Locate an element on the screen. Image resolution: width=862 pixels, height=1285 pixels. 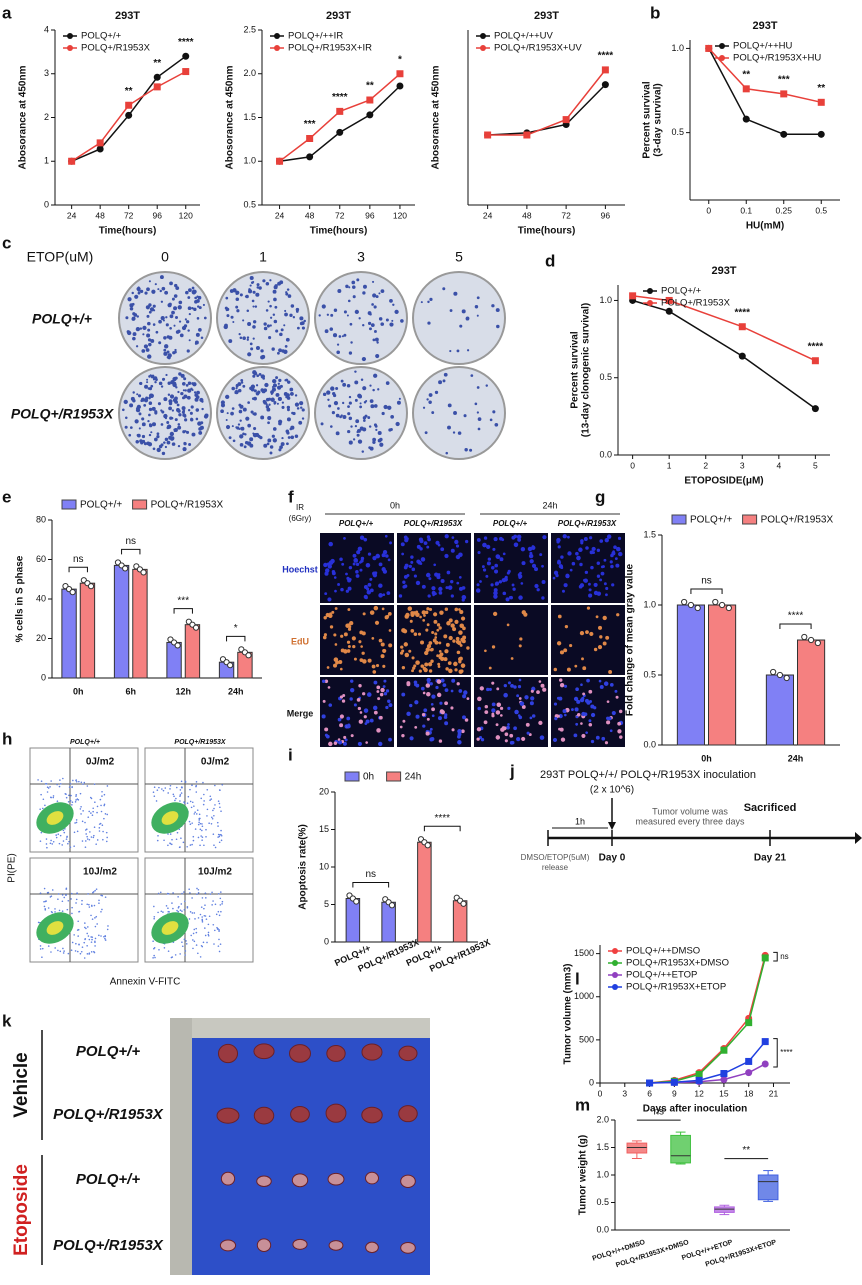
bracket is located at coordinates (706, 591).